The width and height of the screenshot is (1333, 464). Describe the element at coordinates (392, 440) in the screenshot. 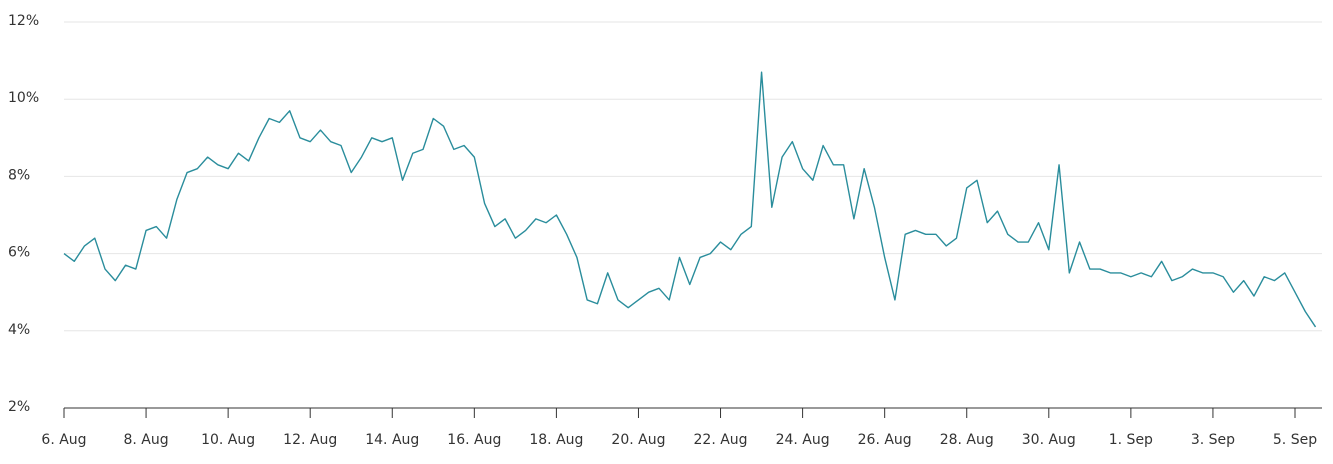

I see `x-tick-label: 14. Aug` at that location.